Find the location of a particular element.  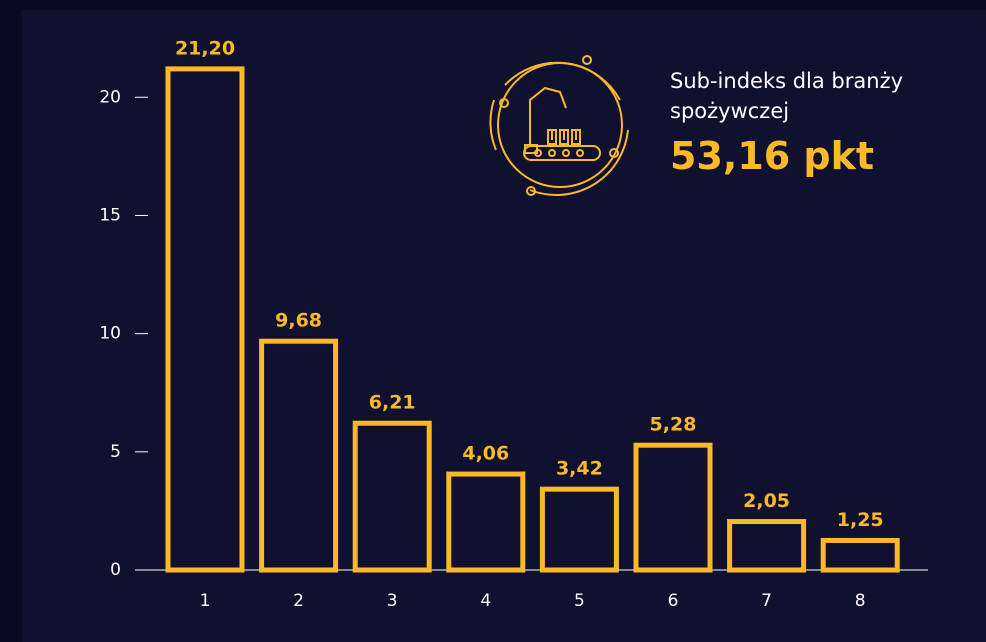

value-label: 9,68 is located at coordinates (298, 321).